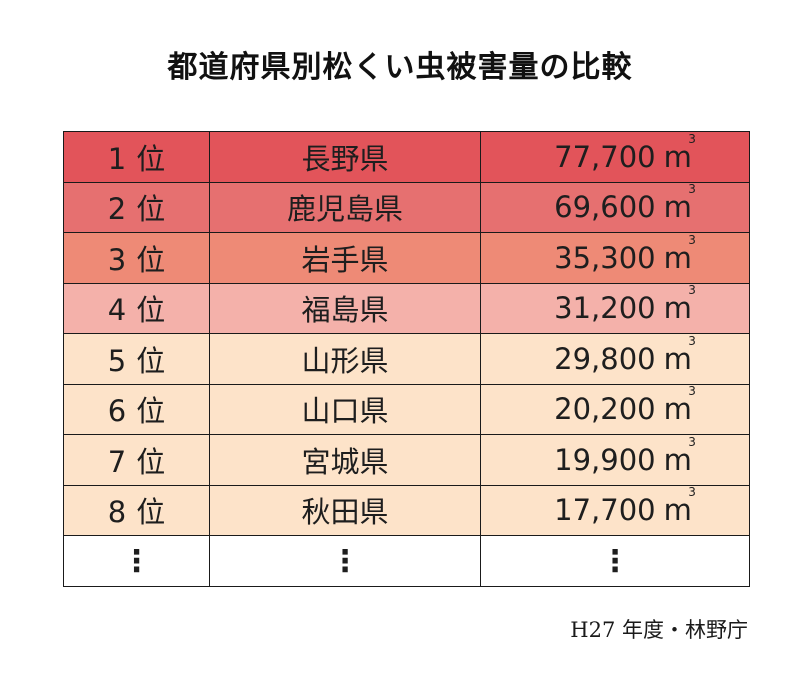  What do you see at coordinates (345, 359) in the screenshot?
I see `prefecture-cell: 山形県` at bounding box center [345, 359].